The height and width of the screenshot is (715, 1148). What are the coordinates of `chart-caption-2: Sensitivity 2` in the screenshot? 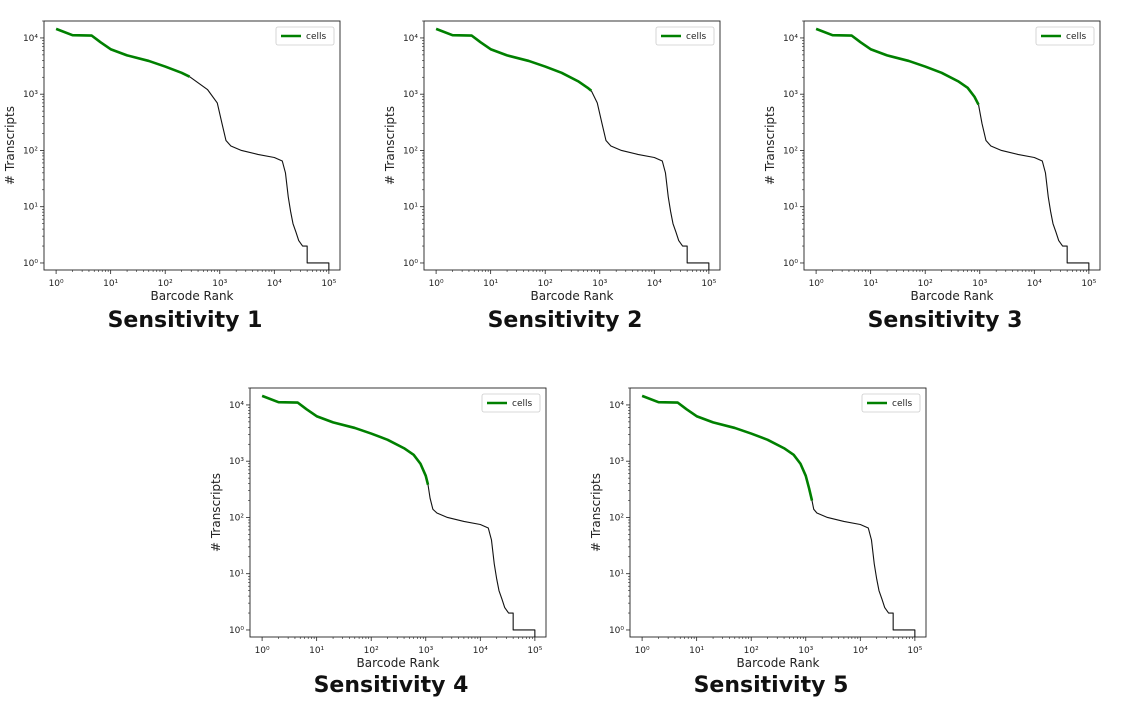 It's located at (565, 320).